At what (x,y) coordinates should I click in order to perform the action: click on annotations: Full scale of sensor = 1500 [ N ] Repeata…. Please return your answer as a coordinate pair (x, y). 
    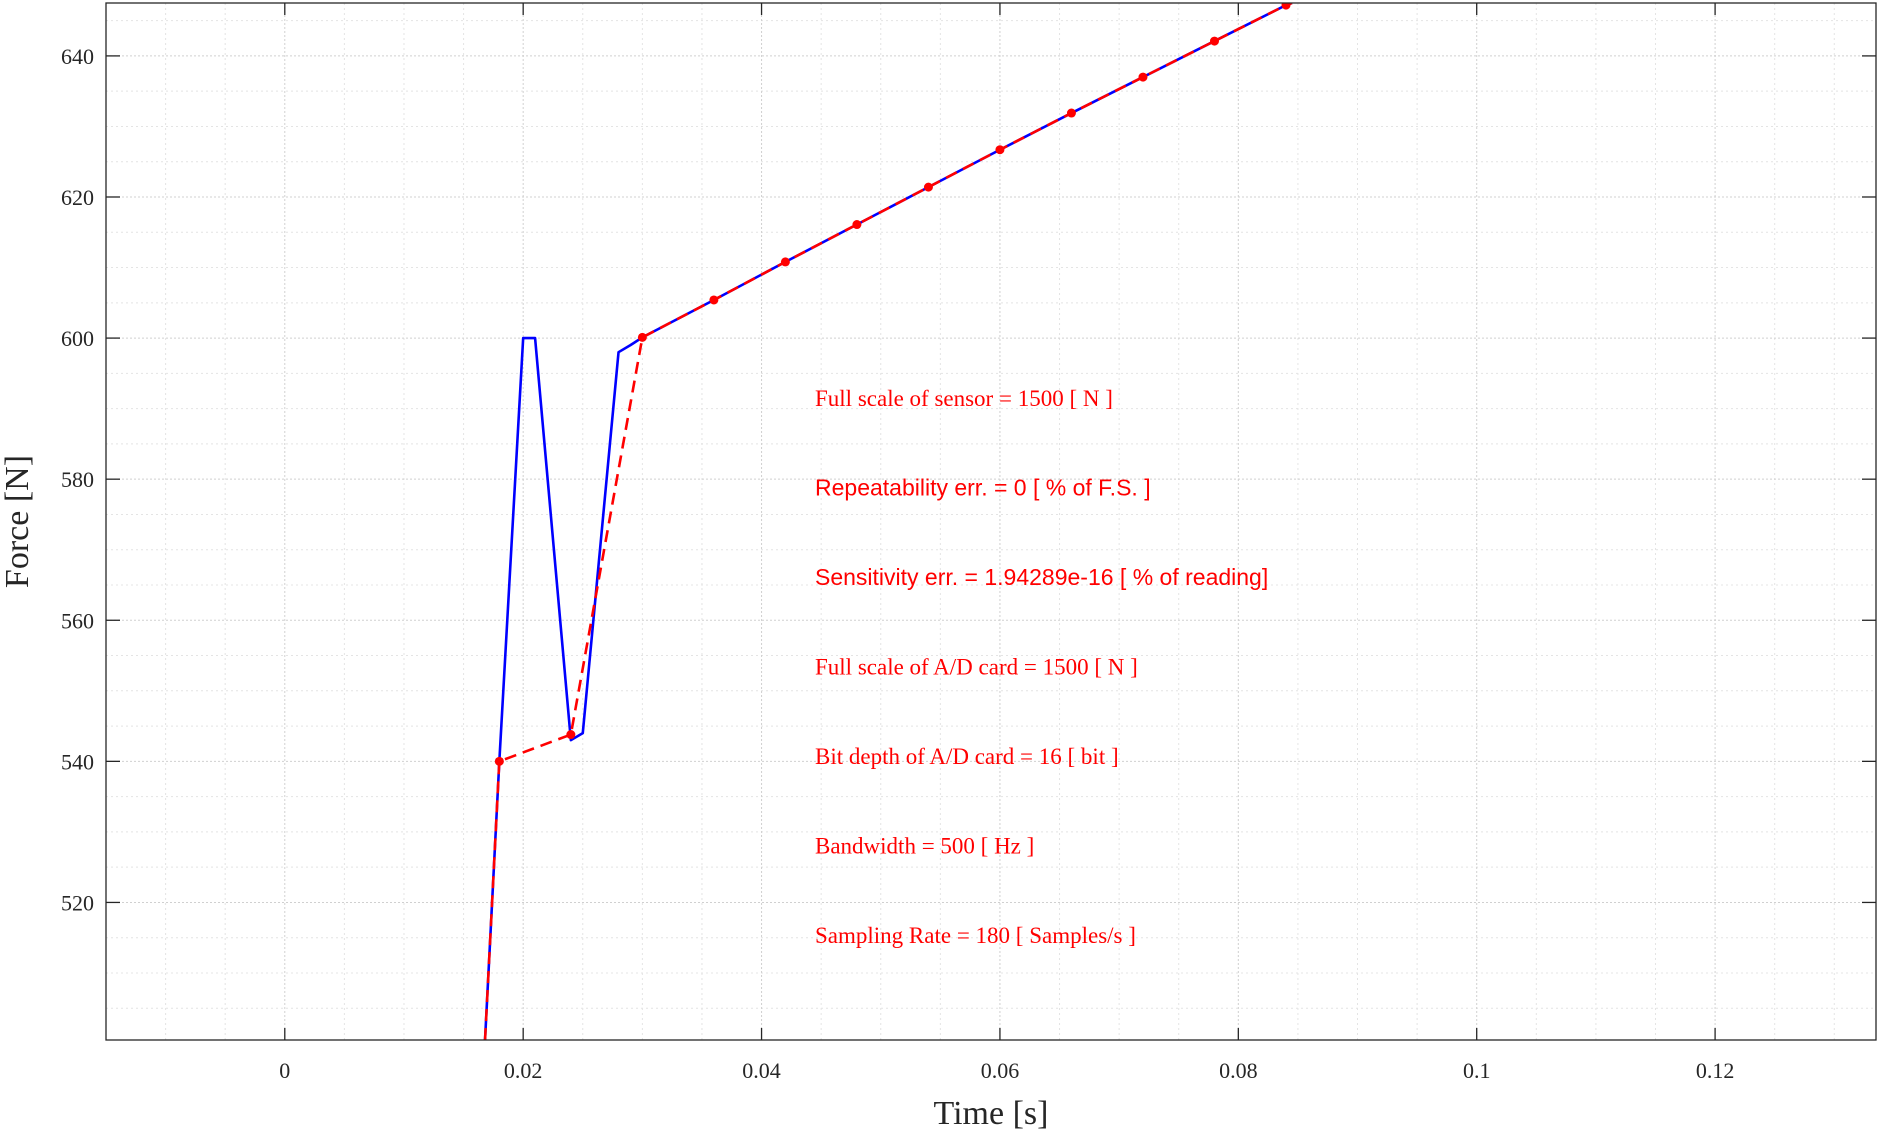
    Looking at the image, I should click on (1041, 667).